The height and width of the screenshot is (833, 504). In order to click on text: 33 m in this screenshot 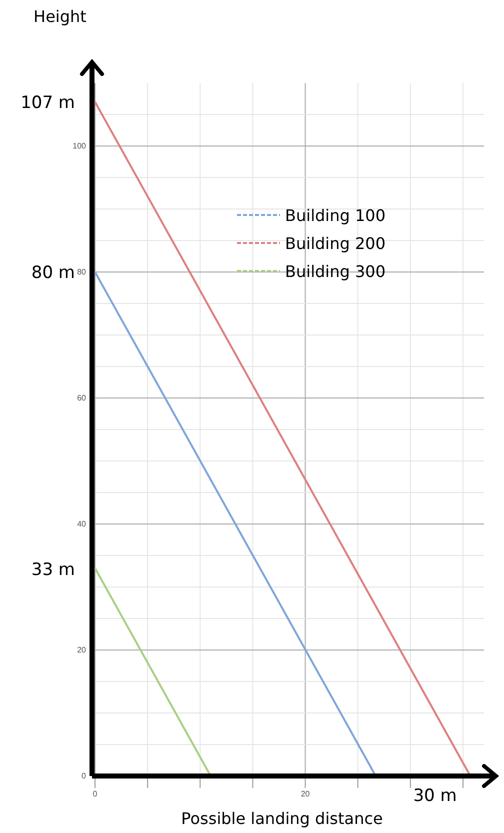, I will do `click(53, 570)`.